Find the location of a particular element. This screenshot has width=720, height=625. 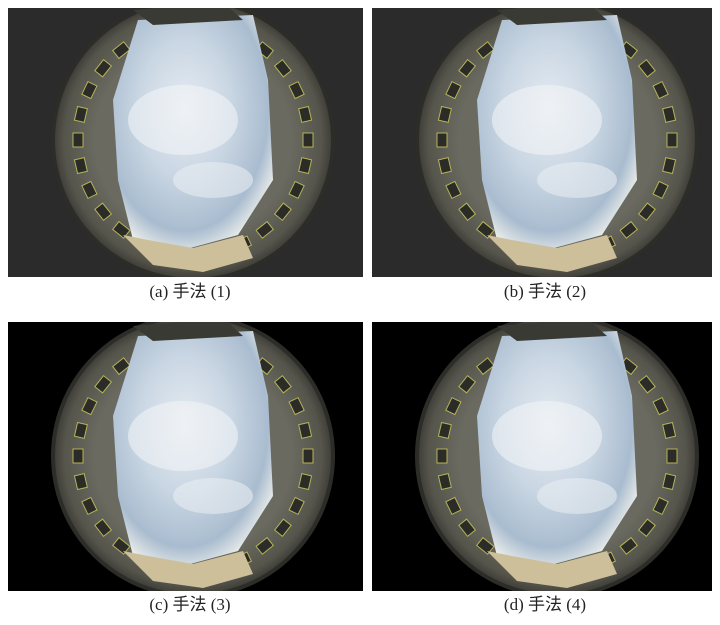

caption: (c) 手法 (3) is located at coordinates (189, 604).